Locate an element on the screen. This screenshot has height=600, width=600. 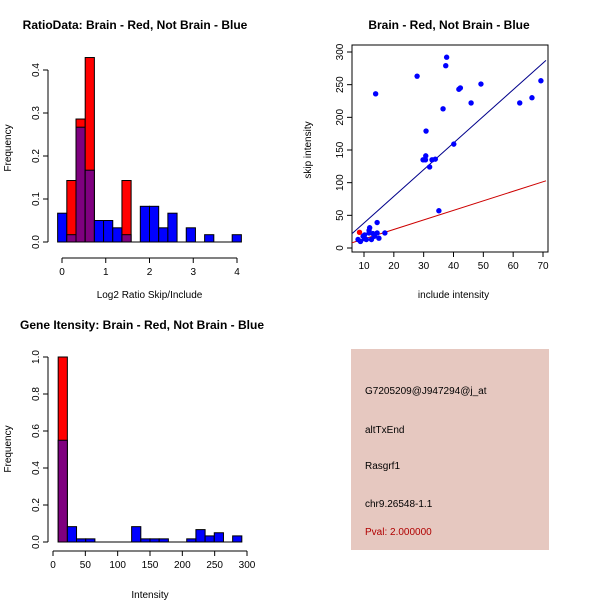
x-tick-label: 20 is located at coordinates (394, 266).